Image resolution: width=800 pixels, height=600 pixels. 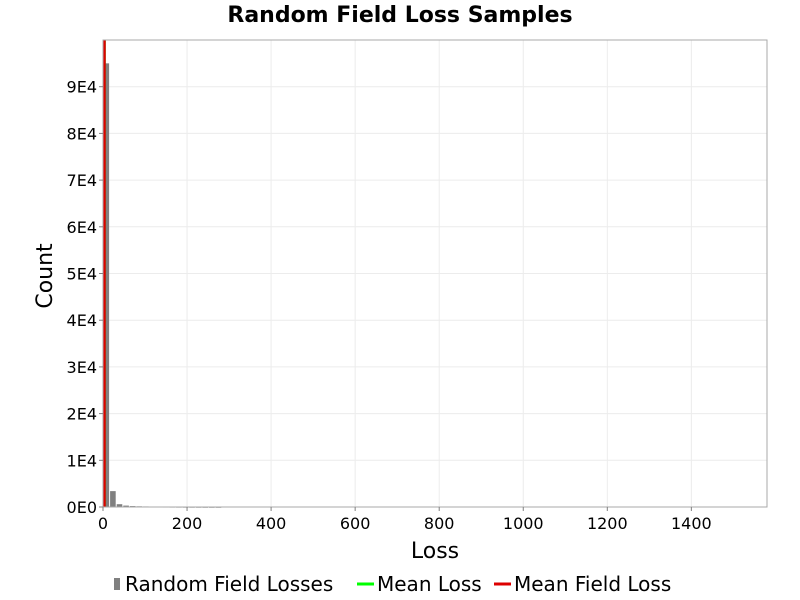 What do you see at coordinates (82, 320) in the screenshot?
I see `y-tick-label: 4E4` at bounding box center [82, 320].